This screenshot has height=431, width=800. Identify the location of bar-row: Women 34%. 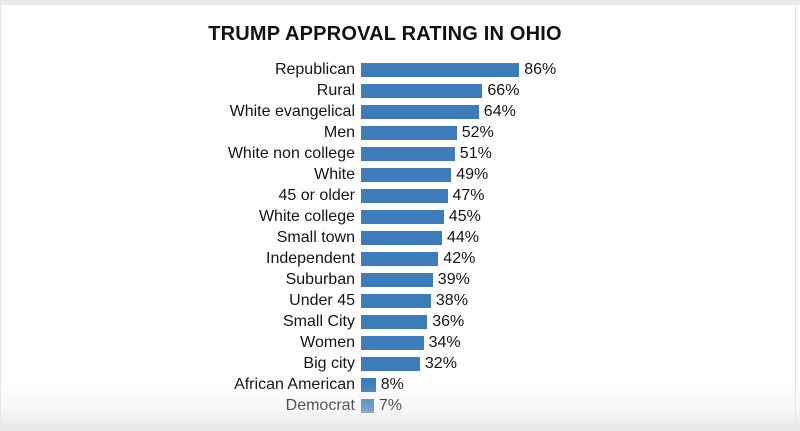
(430, 342).